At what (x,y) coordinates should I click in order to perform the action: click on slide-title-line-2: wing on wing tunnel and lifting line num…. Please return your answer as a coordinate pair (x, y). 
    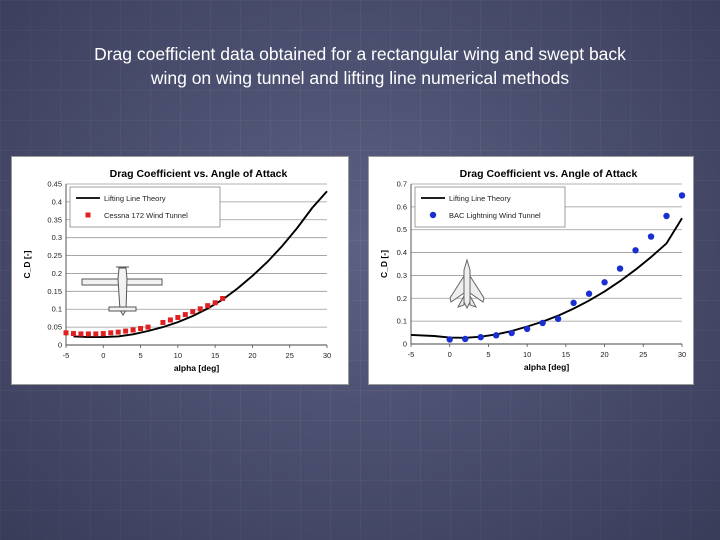
    Looking at the image, I should click on (360, 78).